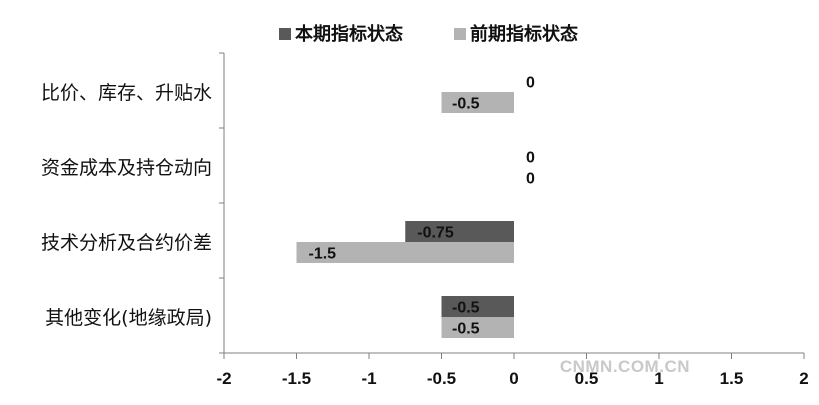 The height and width of the screenshot is (405, 819). Describe the element at coordinates (587, 378) in the screenshot. I see `x-tick-label: 0.5` at that location.